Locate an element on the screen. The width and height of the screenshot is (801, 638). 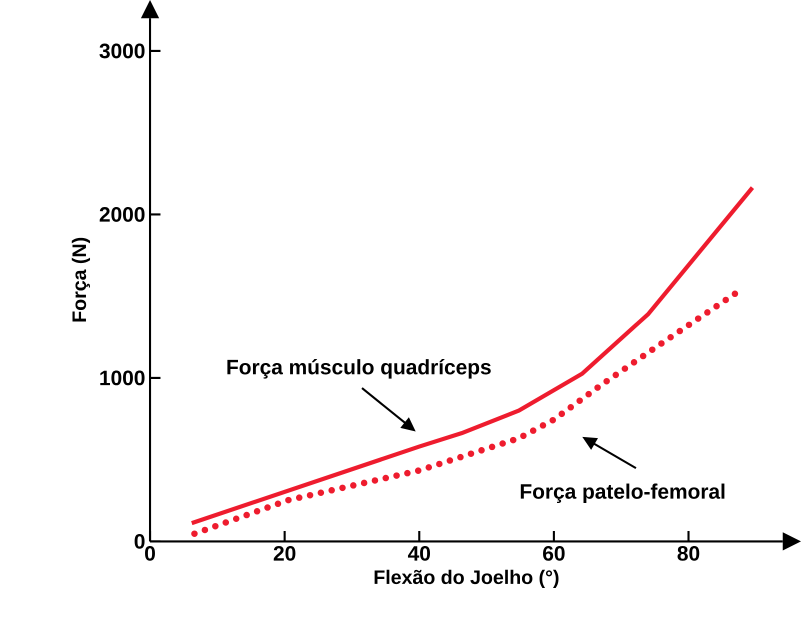
annotation: Força músculo quadríceps is located at coordinates (359, 368).